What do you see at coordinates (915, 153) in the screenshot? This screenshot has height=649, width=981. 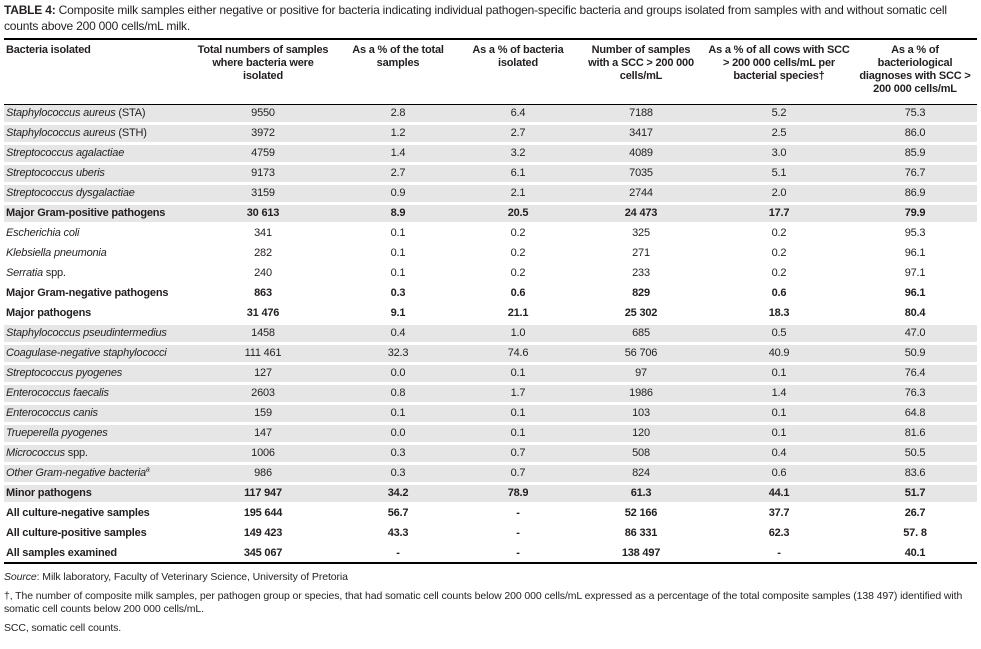 I see `value-cell: 85.9` at bounding box center [915, 153].